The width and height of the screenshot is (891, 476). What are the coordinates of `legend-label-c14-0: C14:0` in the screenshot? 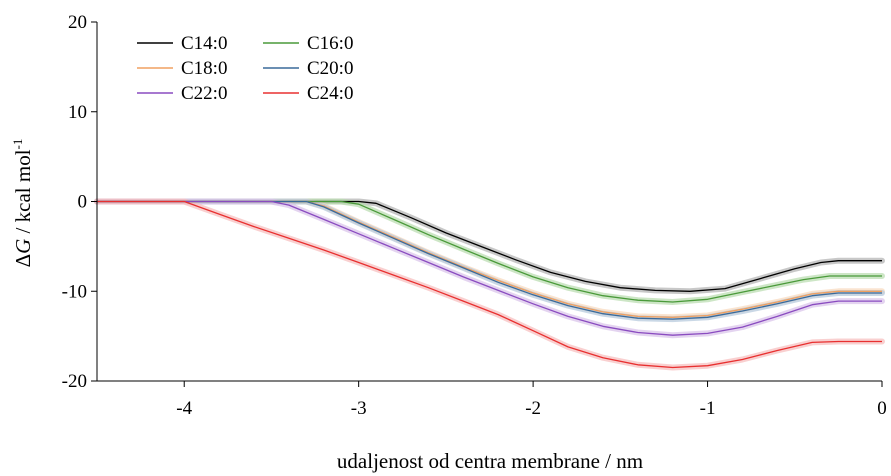 It's located at (204, 43).